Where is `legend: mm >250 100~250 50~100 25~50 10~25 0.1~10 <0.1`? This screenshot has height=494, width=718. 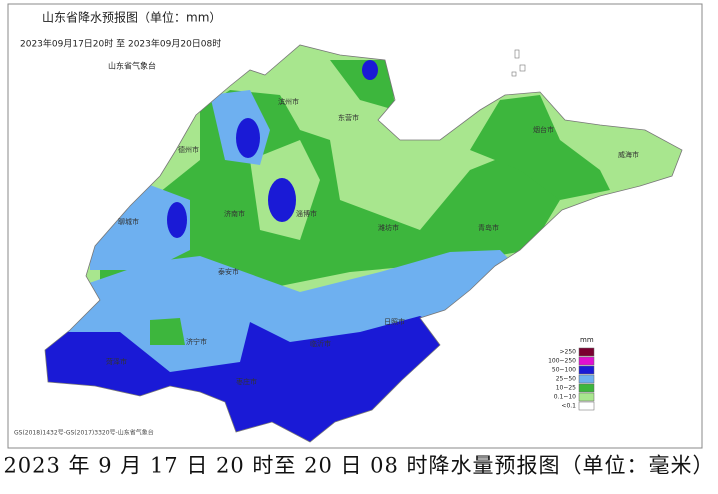 legend: mm >250 100~250 50~100 25~50 10~25 0.1~10 <0.1 is located at coordinates (571, 373).